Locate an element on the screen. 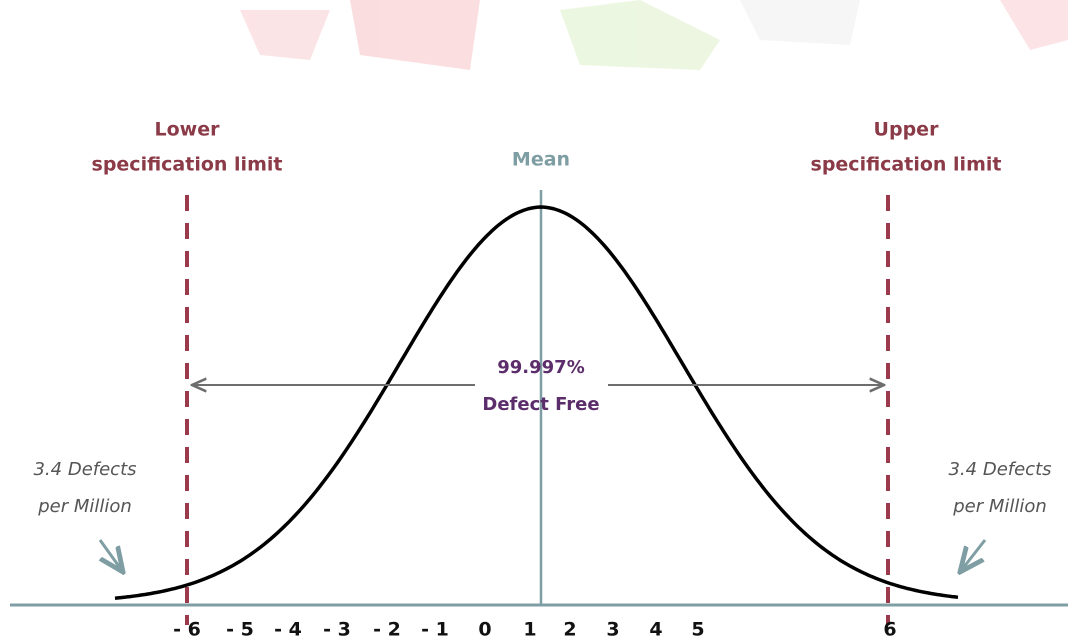 The height and width of the screenshot is (644, 1068). tick-label: - 1 is located at coordinates (435, 630).